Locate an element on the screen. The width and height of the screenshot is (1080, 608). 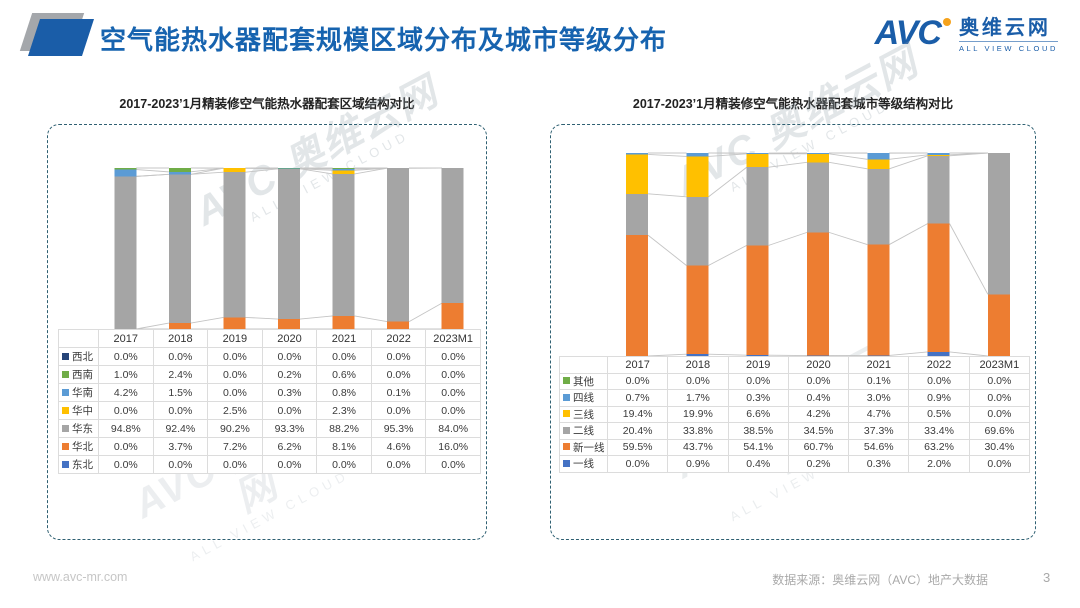
bar-segment-三线-2018 is located at coordinates (697, 176).